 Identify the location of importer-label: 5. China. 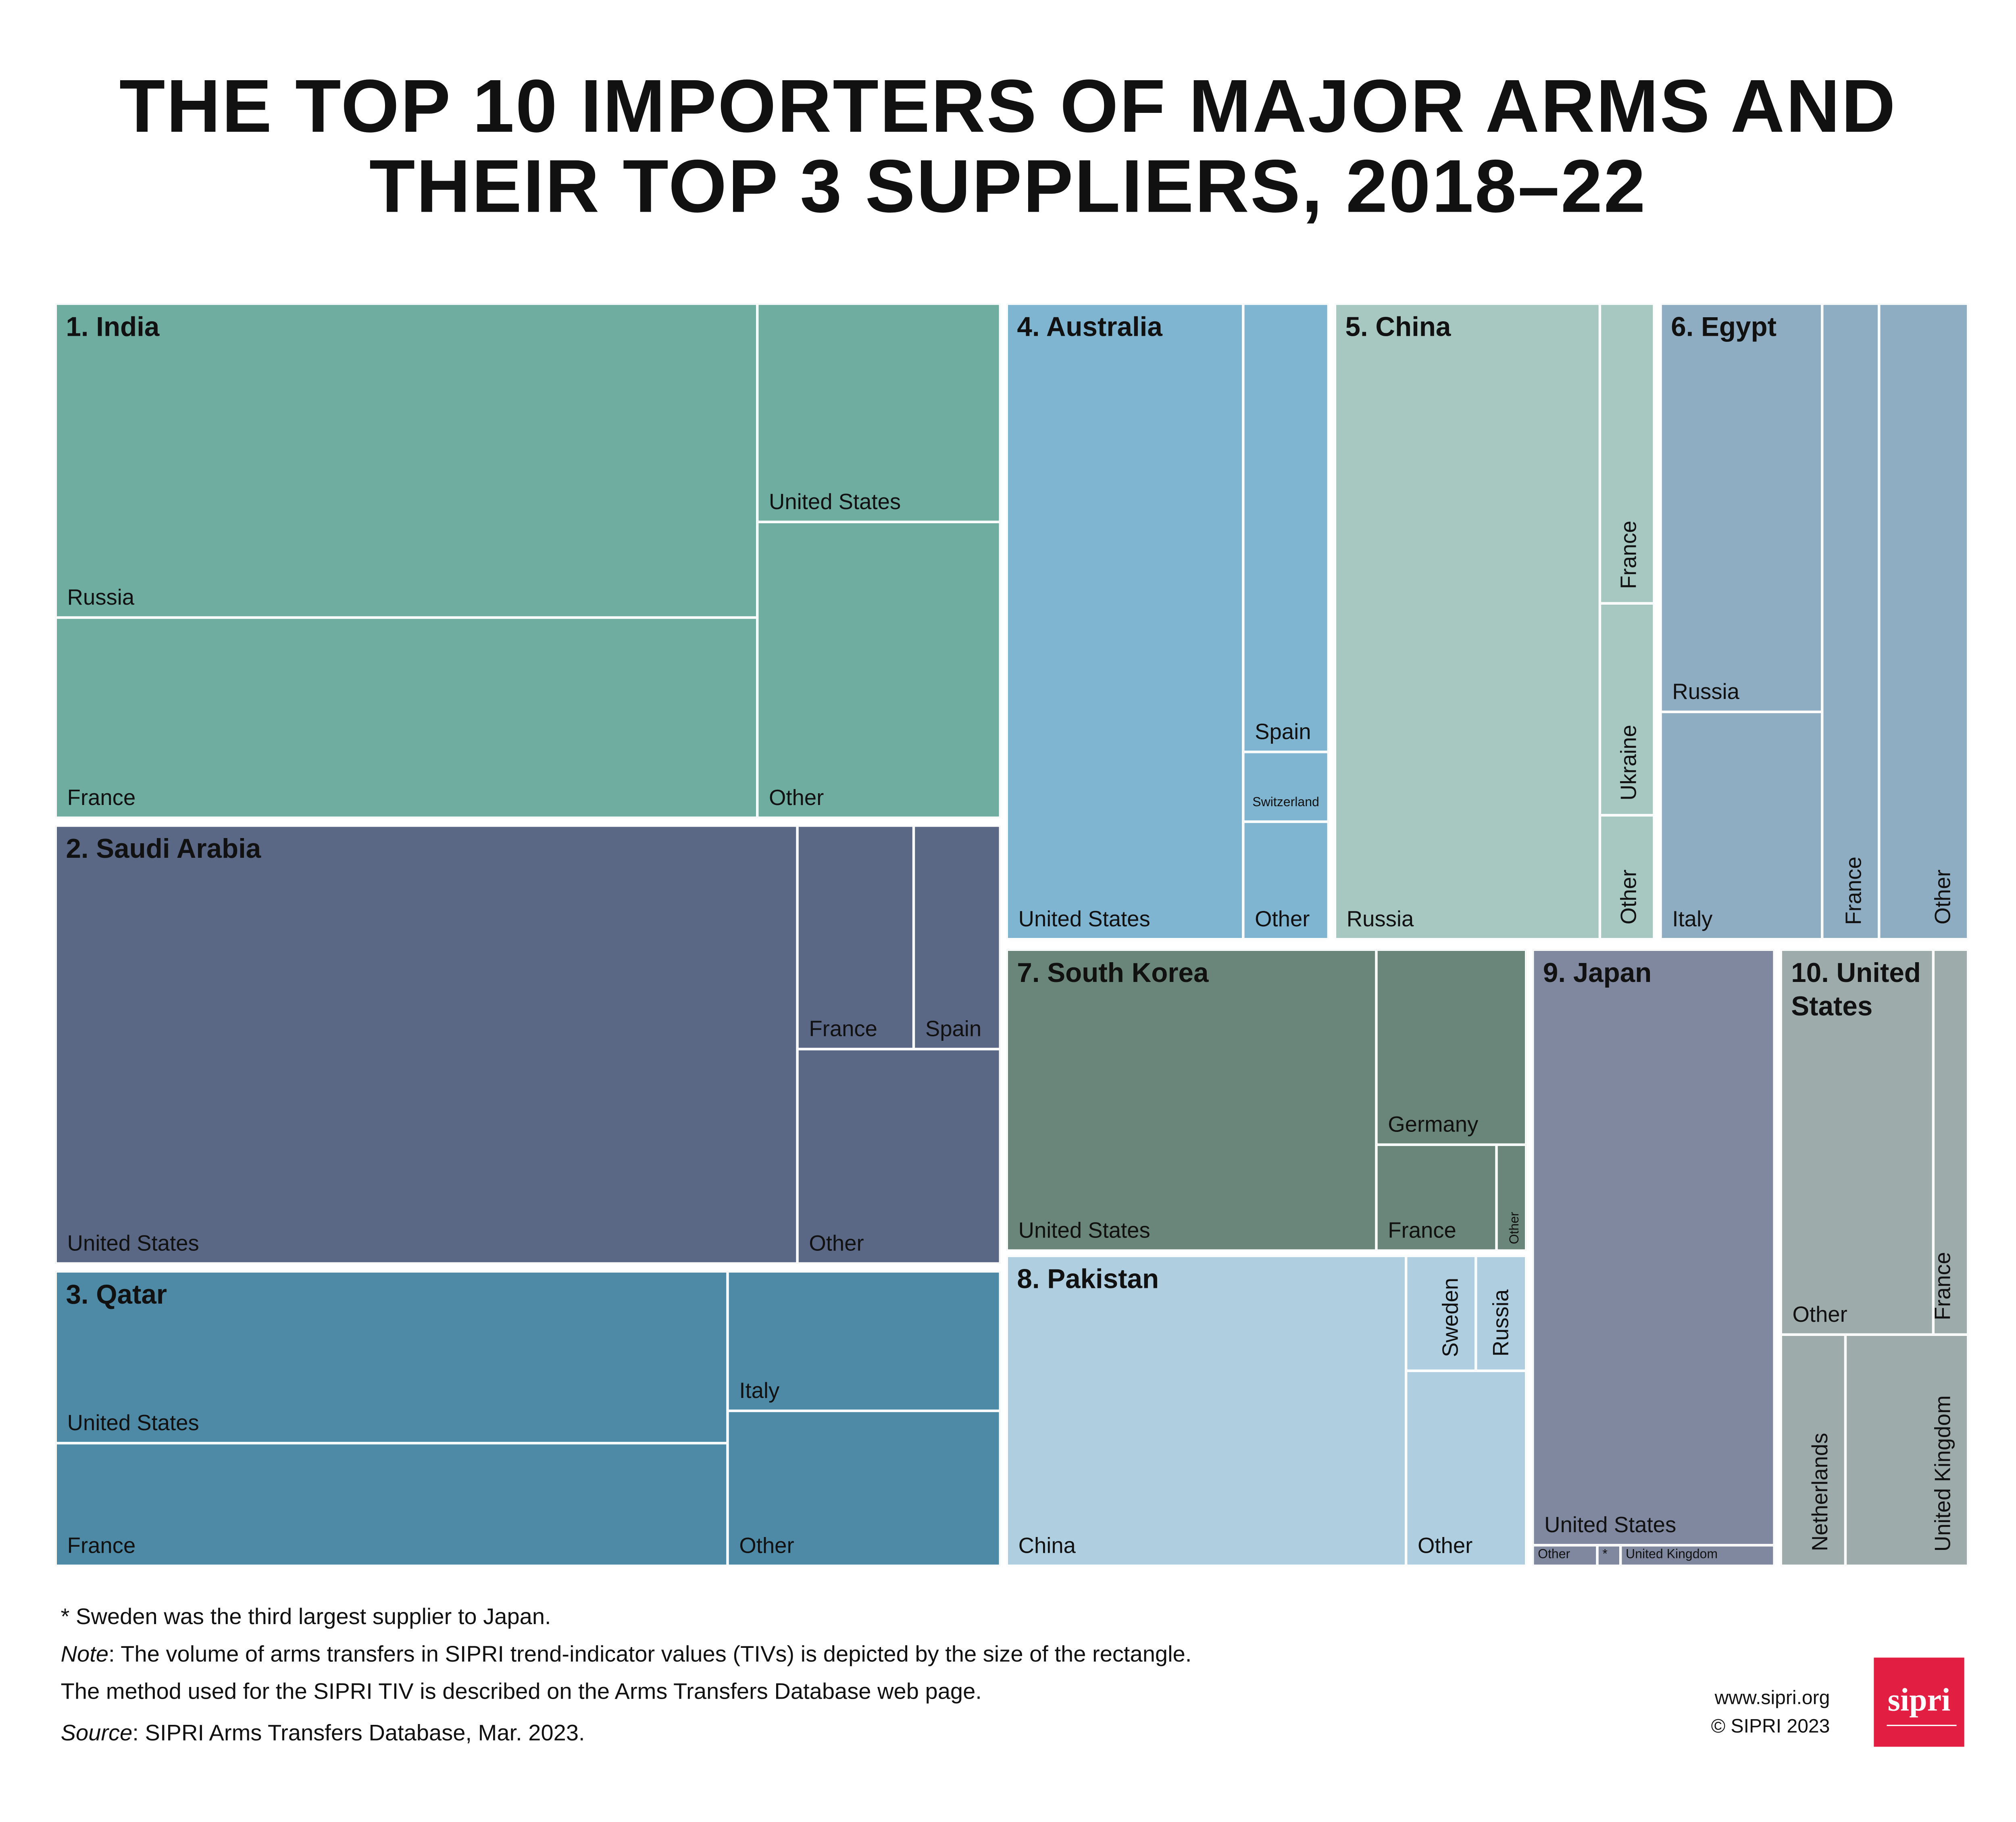
(1398, 327).